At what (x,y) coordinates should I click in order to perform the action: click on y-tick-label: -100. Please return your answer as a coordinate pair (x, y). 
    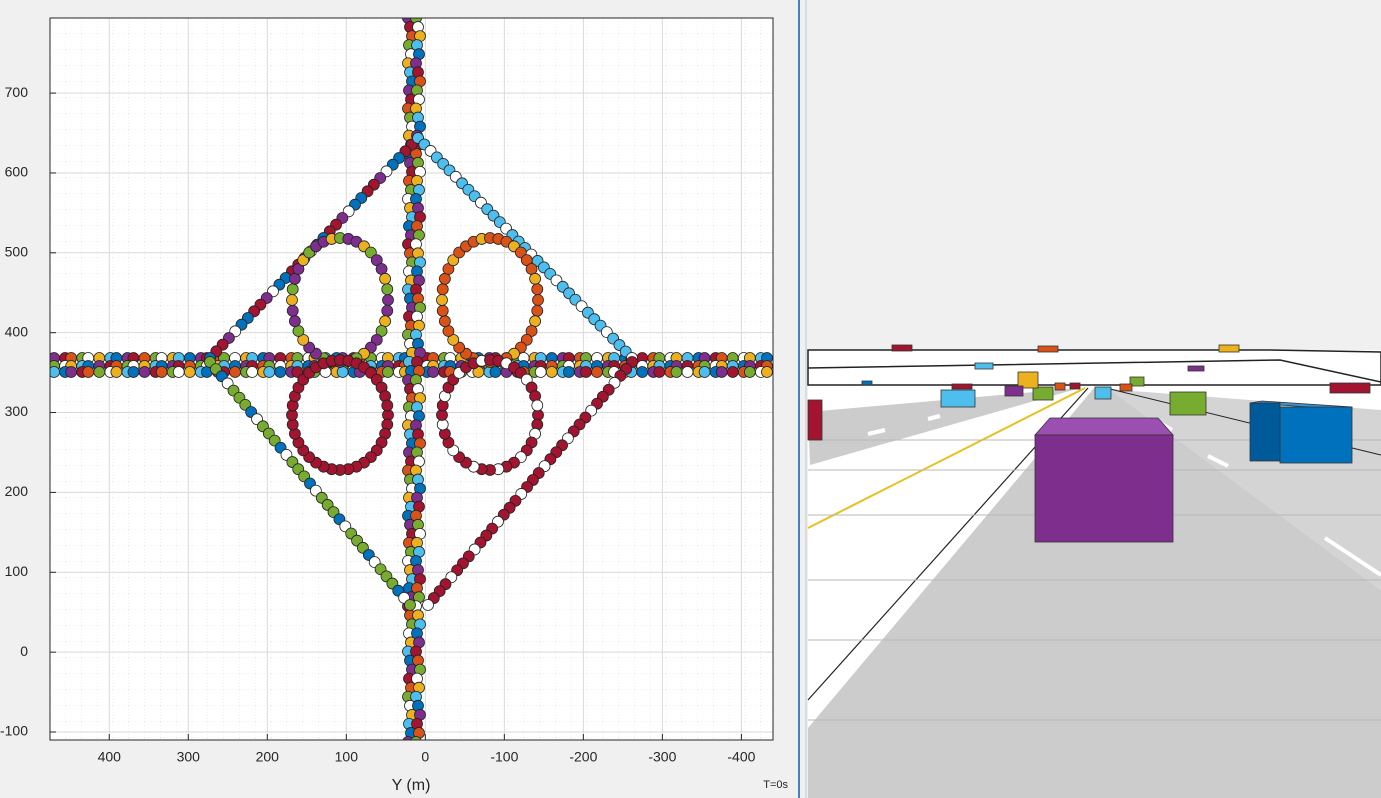
    Looking at the image, I should click on (14, 731).